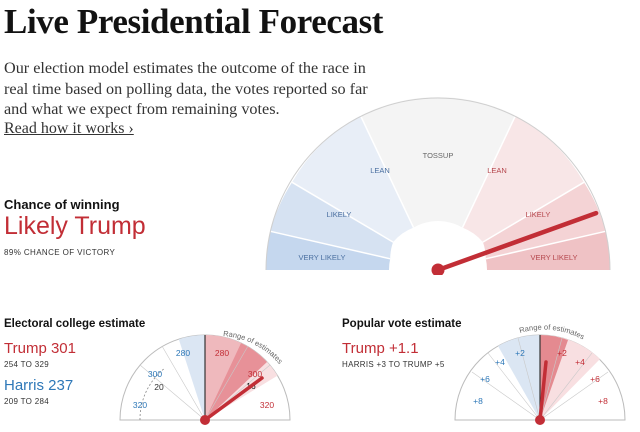  What do you see at coordinates (183, 353) in the screenshot?
I see `electoral-tick-harris-280: 280` at bounding box center [183, 353].